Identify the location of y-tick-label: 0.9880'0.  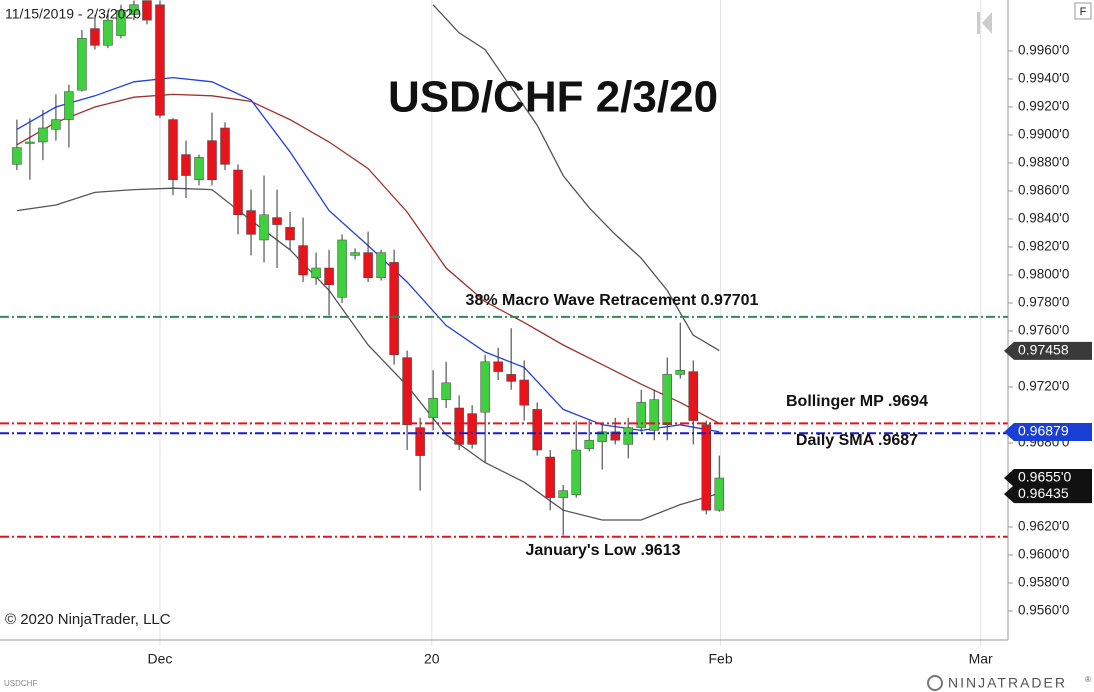
(1043, 162).